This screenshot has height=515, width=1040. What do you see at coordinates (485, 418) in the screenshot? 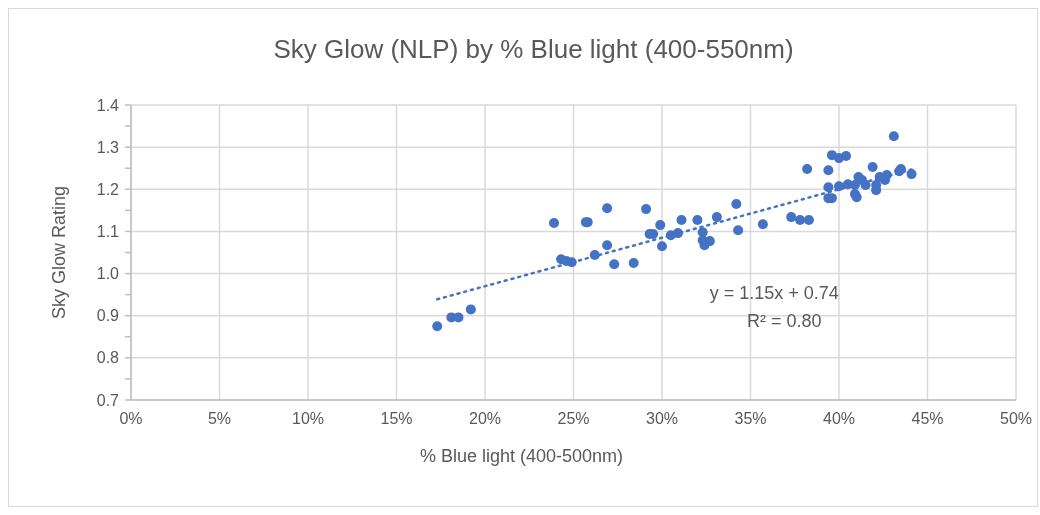
I see `x-tick-label: 20%` at bounding box center [485, 418].